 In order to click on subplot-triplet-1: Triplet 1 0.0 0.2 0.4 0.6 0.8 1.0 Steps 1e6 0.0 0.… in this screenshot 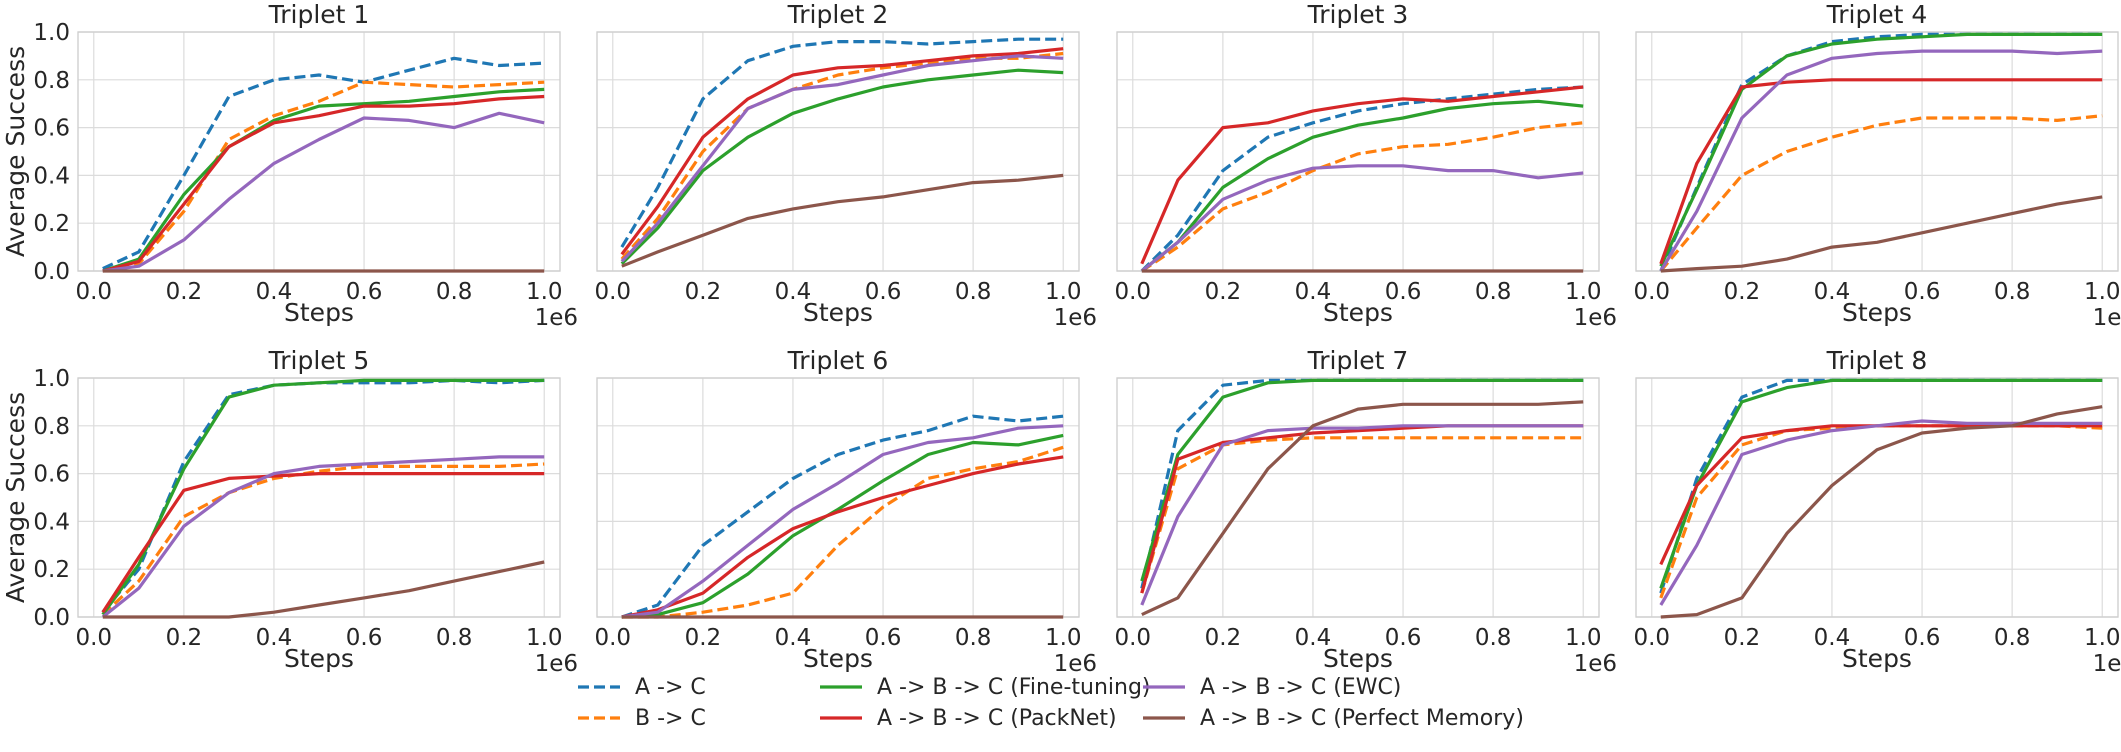, I will do `click(289, 165)`.